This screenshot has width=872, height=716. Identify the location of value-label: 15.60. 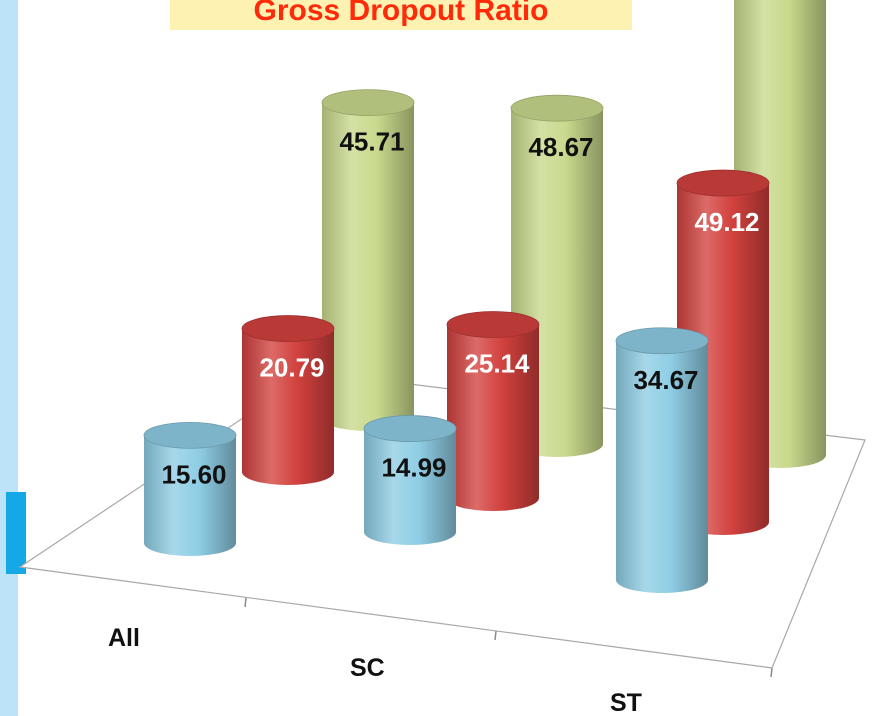
(193, 474).